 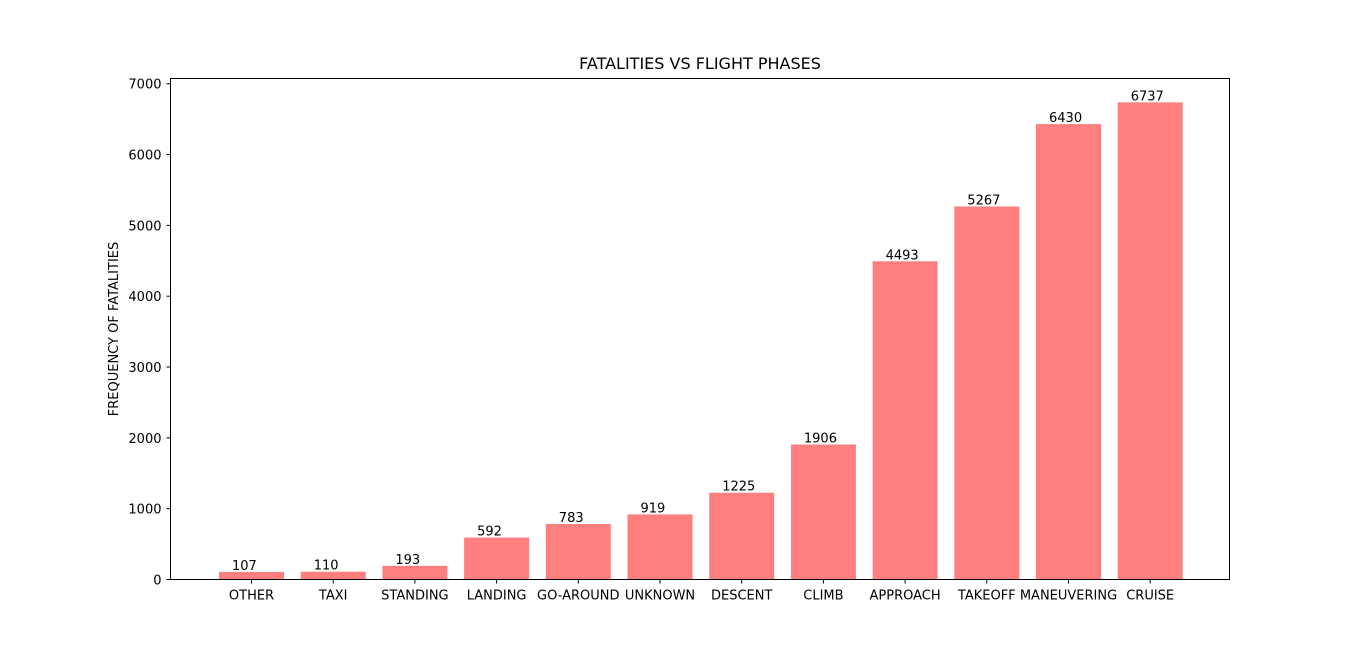 What do you see at coordinates (144, 368) in the screenshot?
I see `y-tick-label: 3000` at bounding box center [144, 368].